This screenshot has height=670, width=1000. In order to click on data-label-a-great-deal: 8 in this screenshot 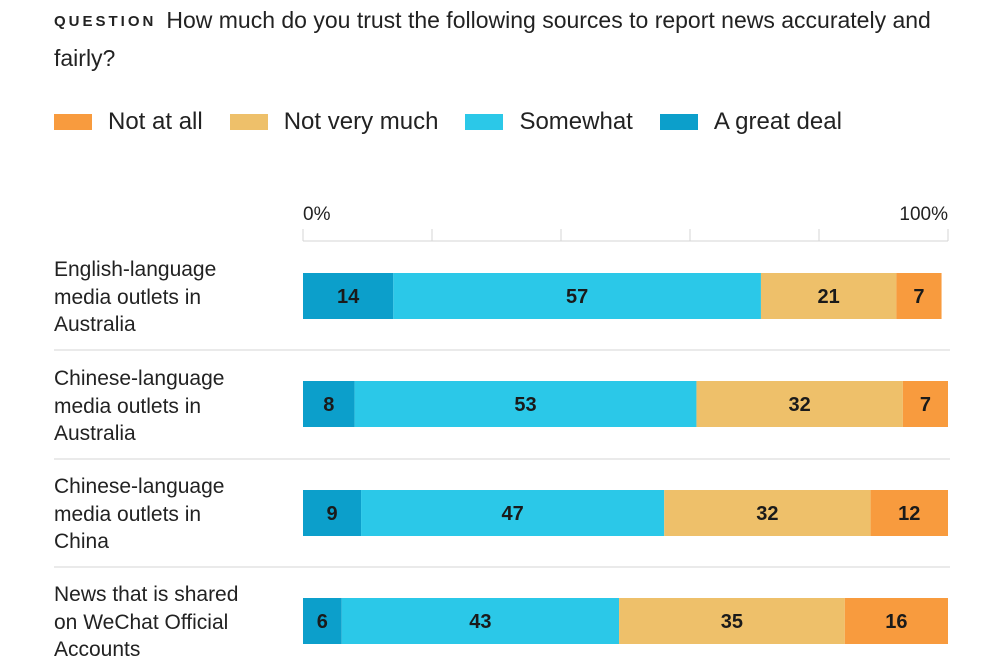, I will do `click(328, 405)`.